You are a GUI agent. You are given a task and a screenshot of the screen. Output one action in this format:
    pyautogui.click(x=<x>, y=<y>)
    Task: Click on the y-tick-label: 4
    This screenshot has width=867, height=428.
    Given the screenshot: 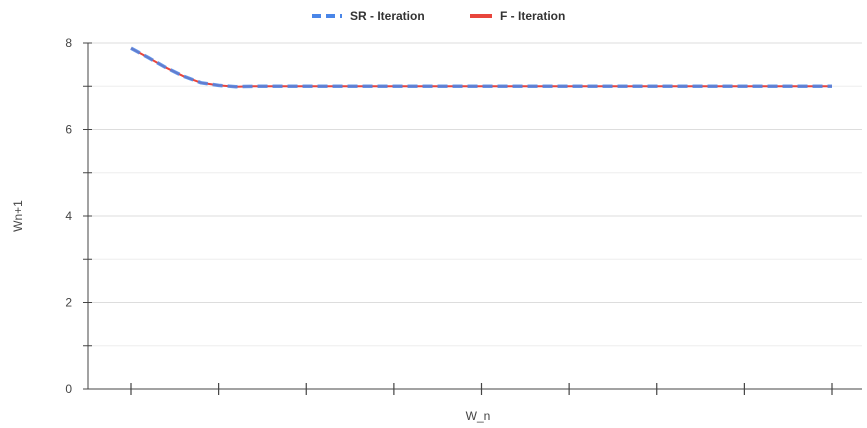 What is the action you would take?
    pyautogui.click(x=68, y=216)
    